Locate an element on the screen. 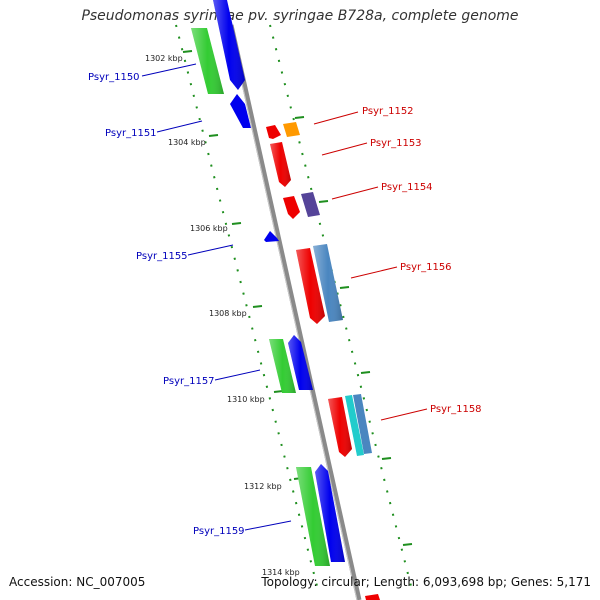 The height and width of the screenshot is (600, 600). gene-bar-purple is located at coordinates (310, 204).